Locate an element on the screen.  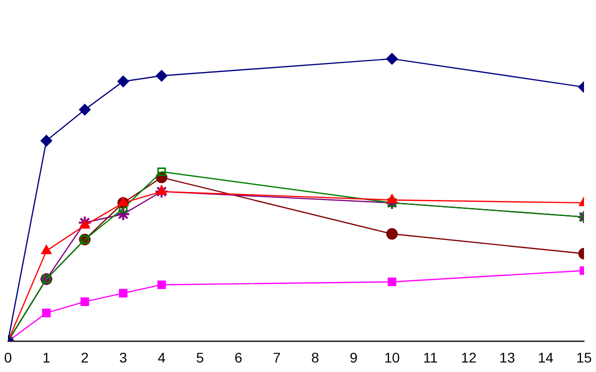
x-tick-label: 7 is located at coordinates (276, 357).